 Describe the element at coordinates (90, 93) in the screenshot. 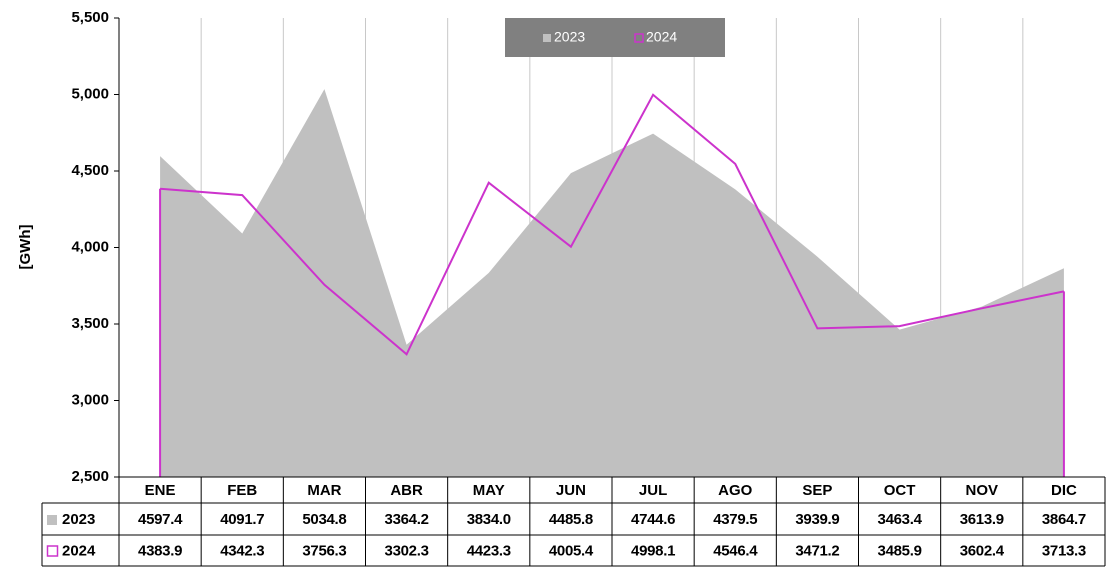

I see `y-tick-label: 5,000` at that location.